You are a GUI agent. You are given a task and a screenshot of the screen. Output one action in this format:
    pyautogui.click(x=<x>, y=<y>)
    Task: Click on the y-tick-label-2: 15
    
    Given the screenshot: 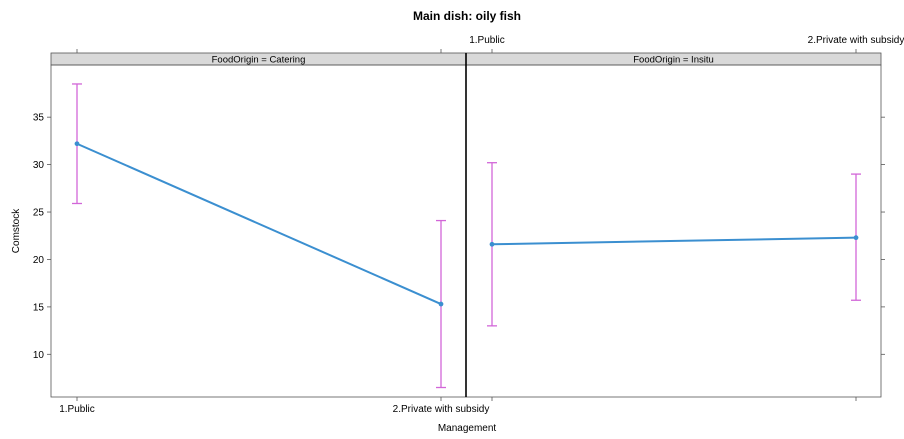 What is the action you would take?
    pyautogui.click(x=39, y=307)
    